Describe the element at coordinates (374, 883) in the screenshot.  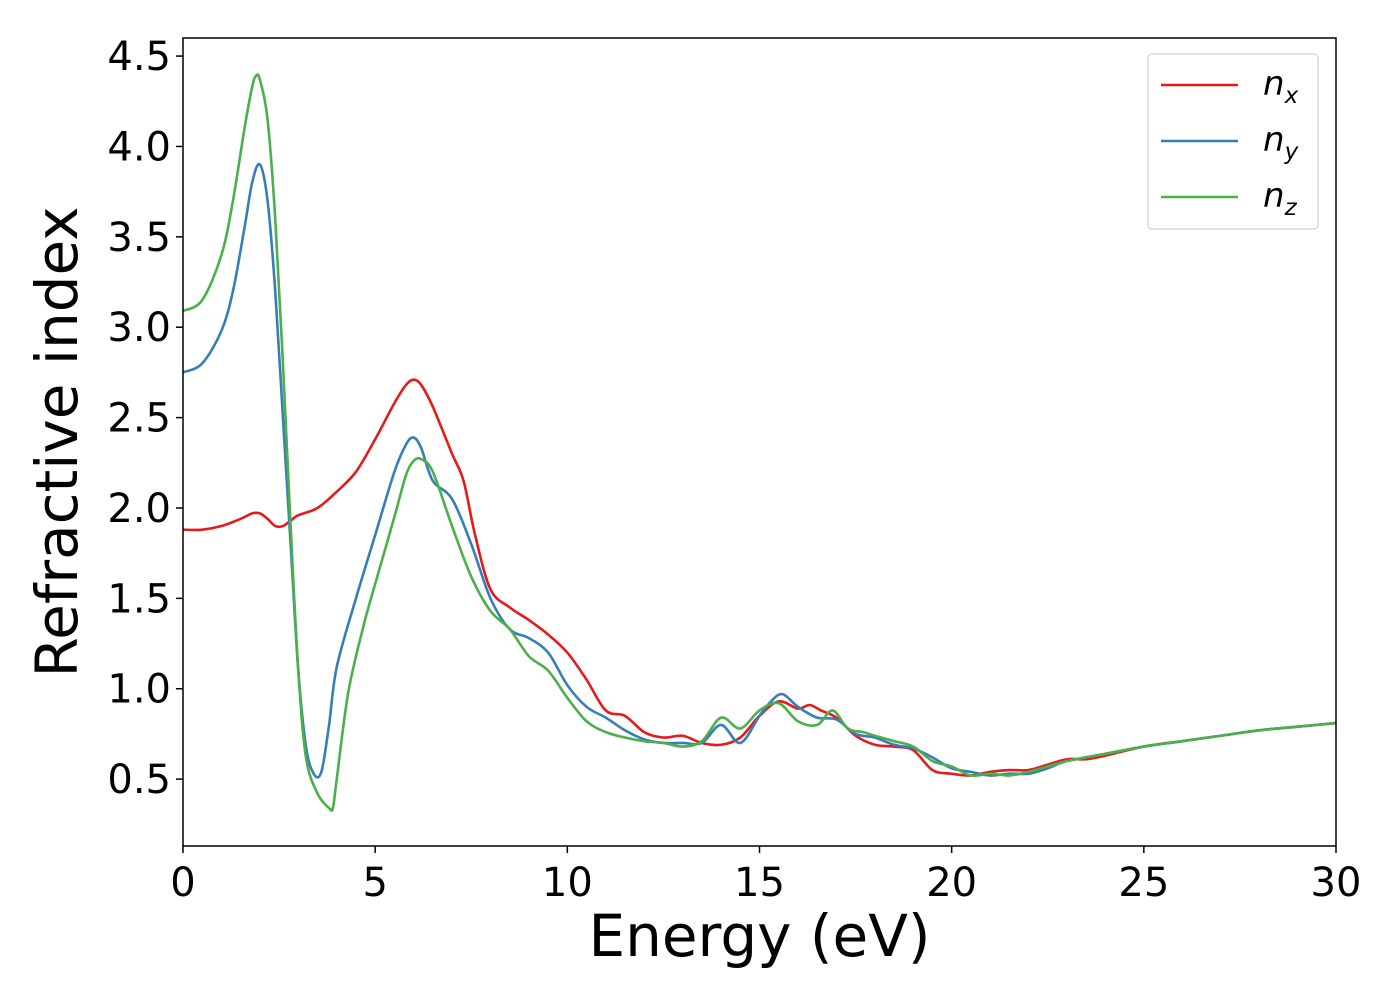
I see `x-tick-label: 5` at that location.